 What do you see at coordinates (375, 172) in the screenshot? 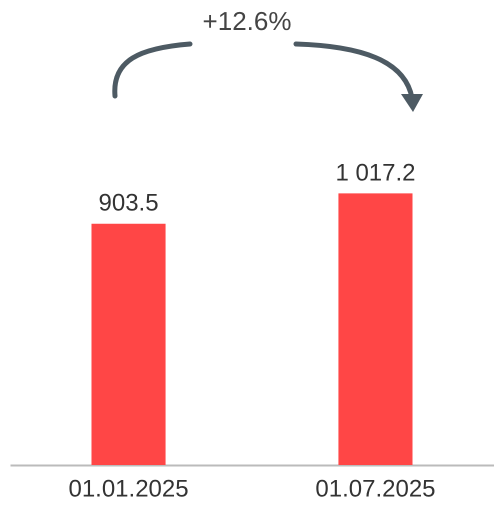
I see `data-label: 1 017.2` at bounding box center [375, 172].